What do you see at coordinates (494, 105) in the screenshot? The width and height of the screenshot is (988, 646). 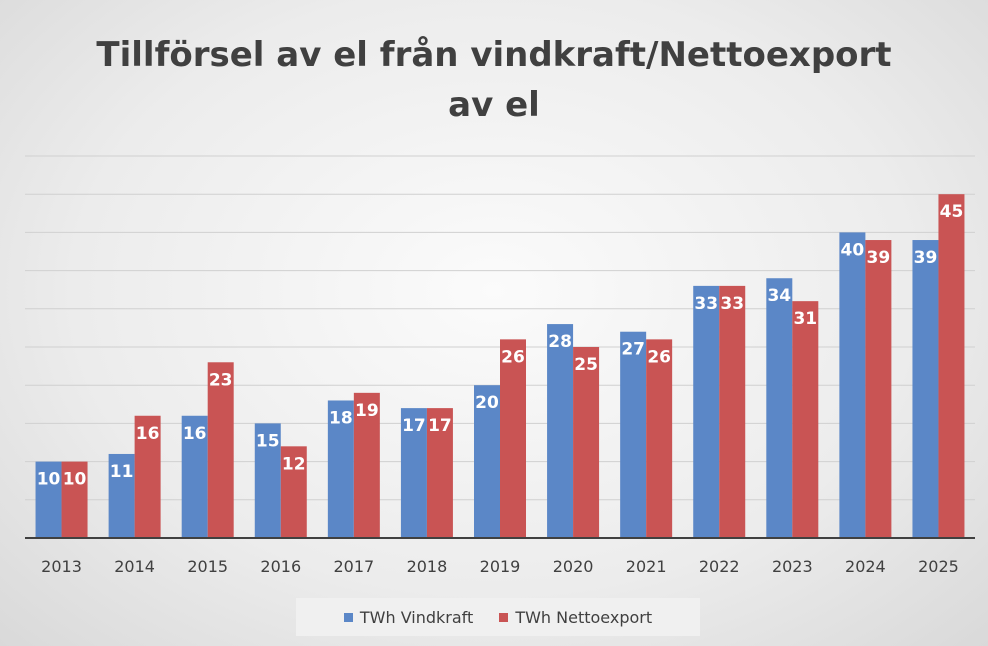 I see `chart-title-line-2: av el` at bounding box center [494, 105].